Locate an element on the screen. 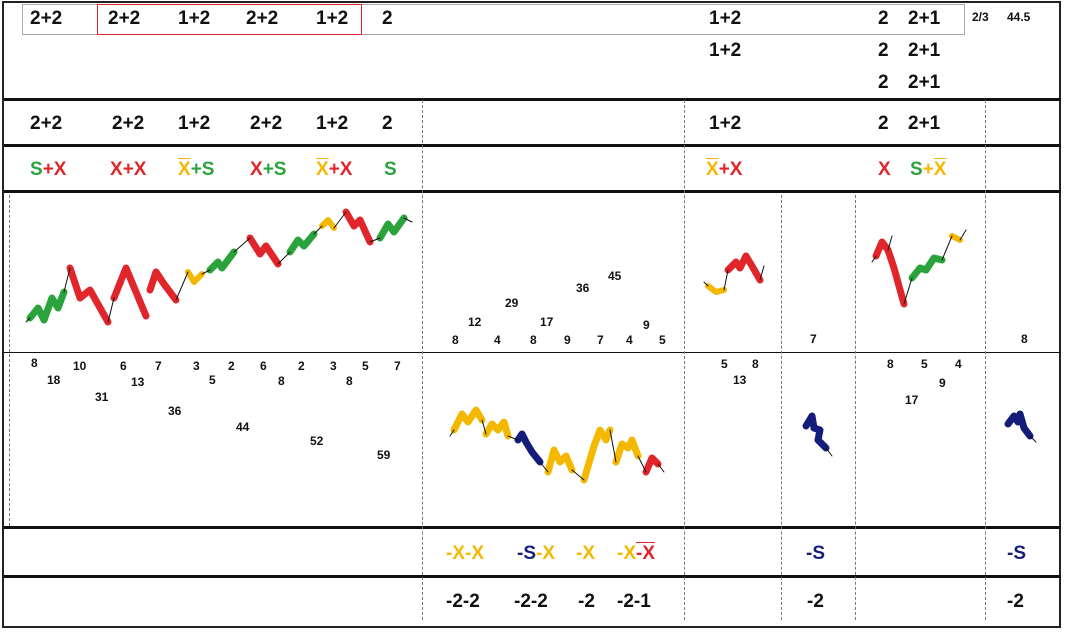  wave-lower-col9 is located at coordinates (1020, 426).